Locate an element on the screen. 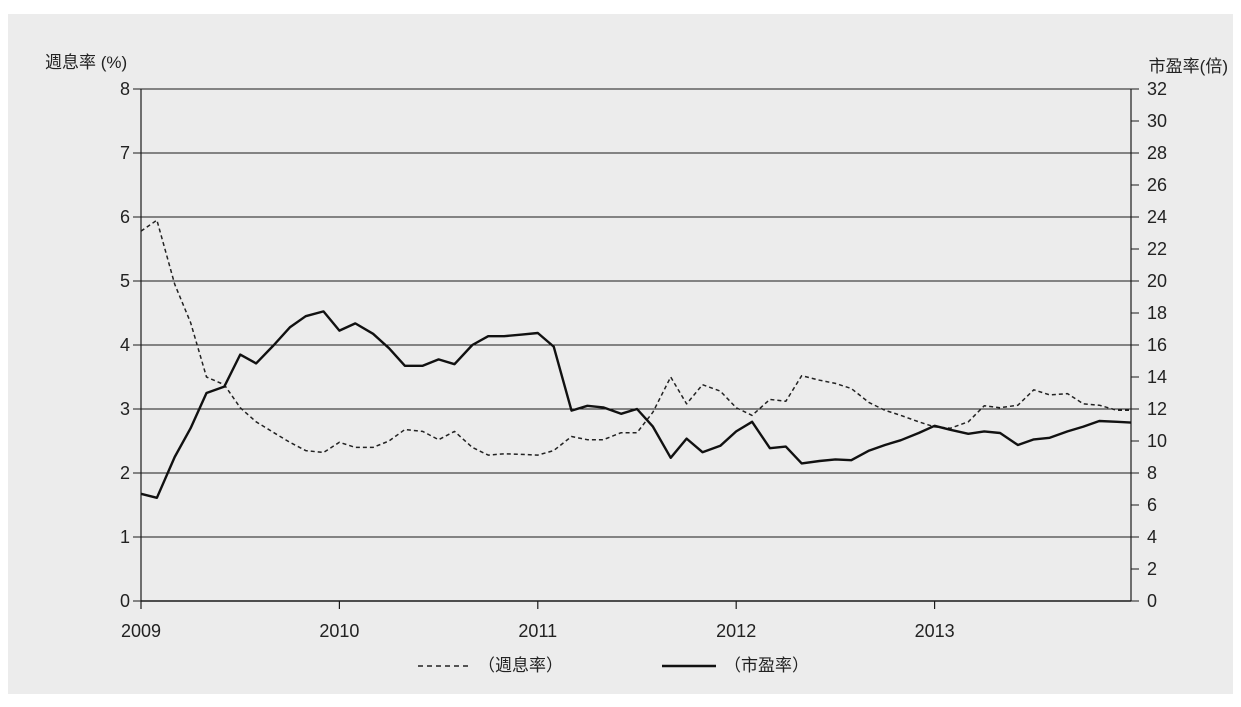  right-tick-label-2: 2 is located at coordinates (1152, 569).